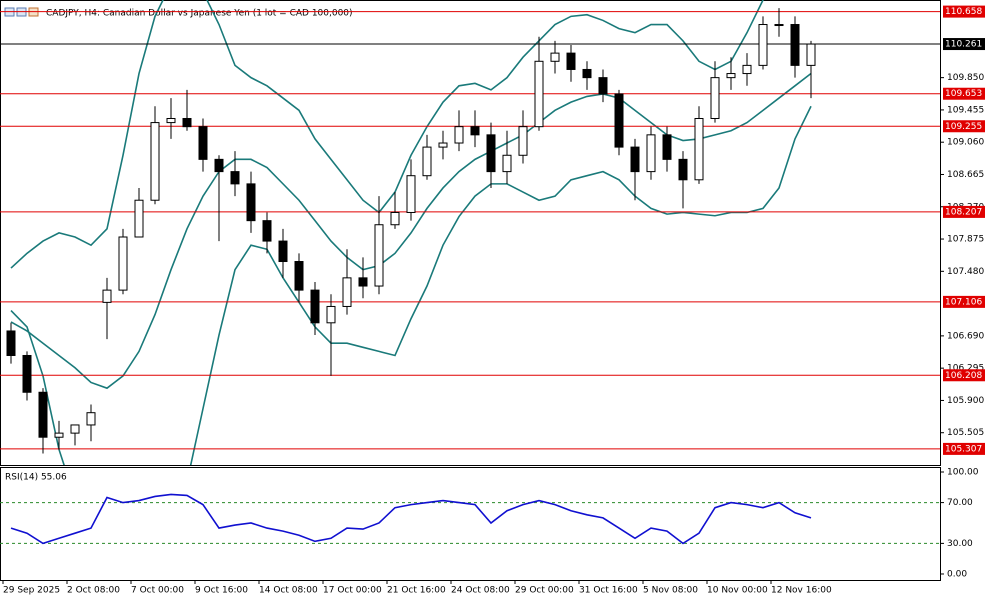 The width and height of the screenshot is (994, 601). What do you see at coordinates (737, 591) in the screenshot?
I see `x-tick-label: 10 Nov 00:00` at bounding box center [737, 591].